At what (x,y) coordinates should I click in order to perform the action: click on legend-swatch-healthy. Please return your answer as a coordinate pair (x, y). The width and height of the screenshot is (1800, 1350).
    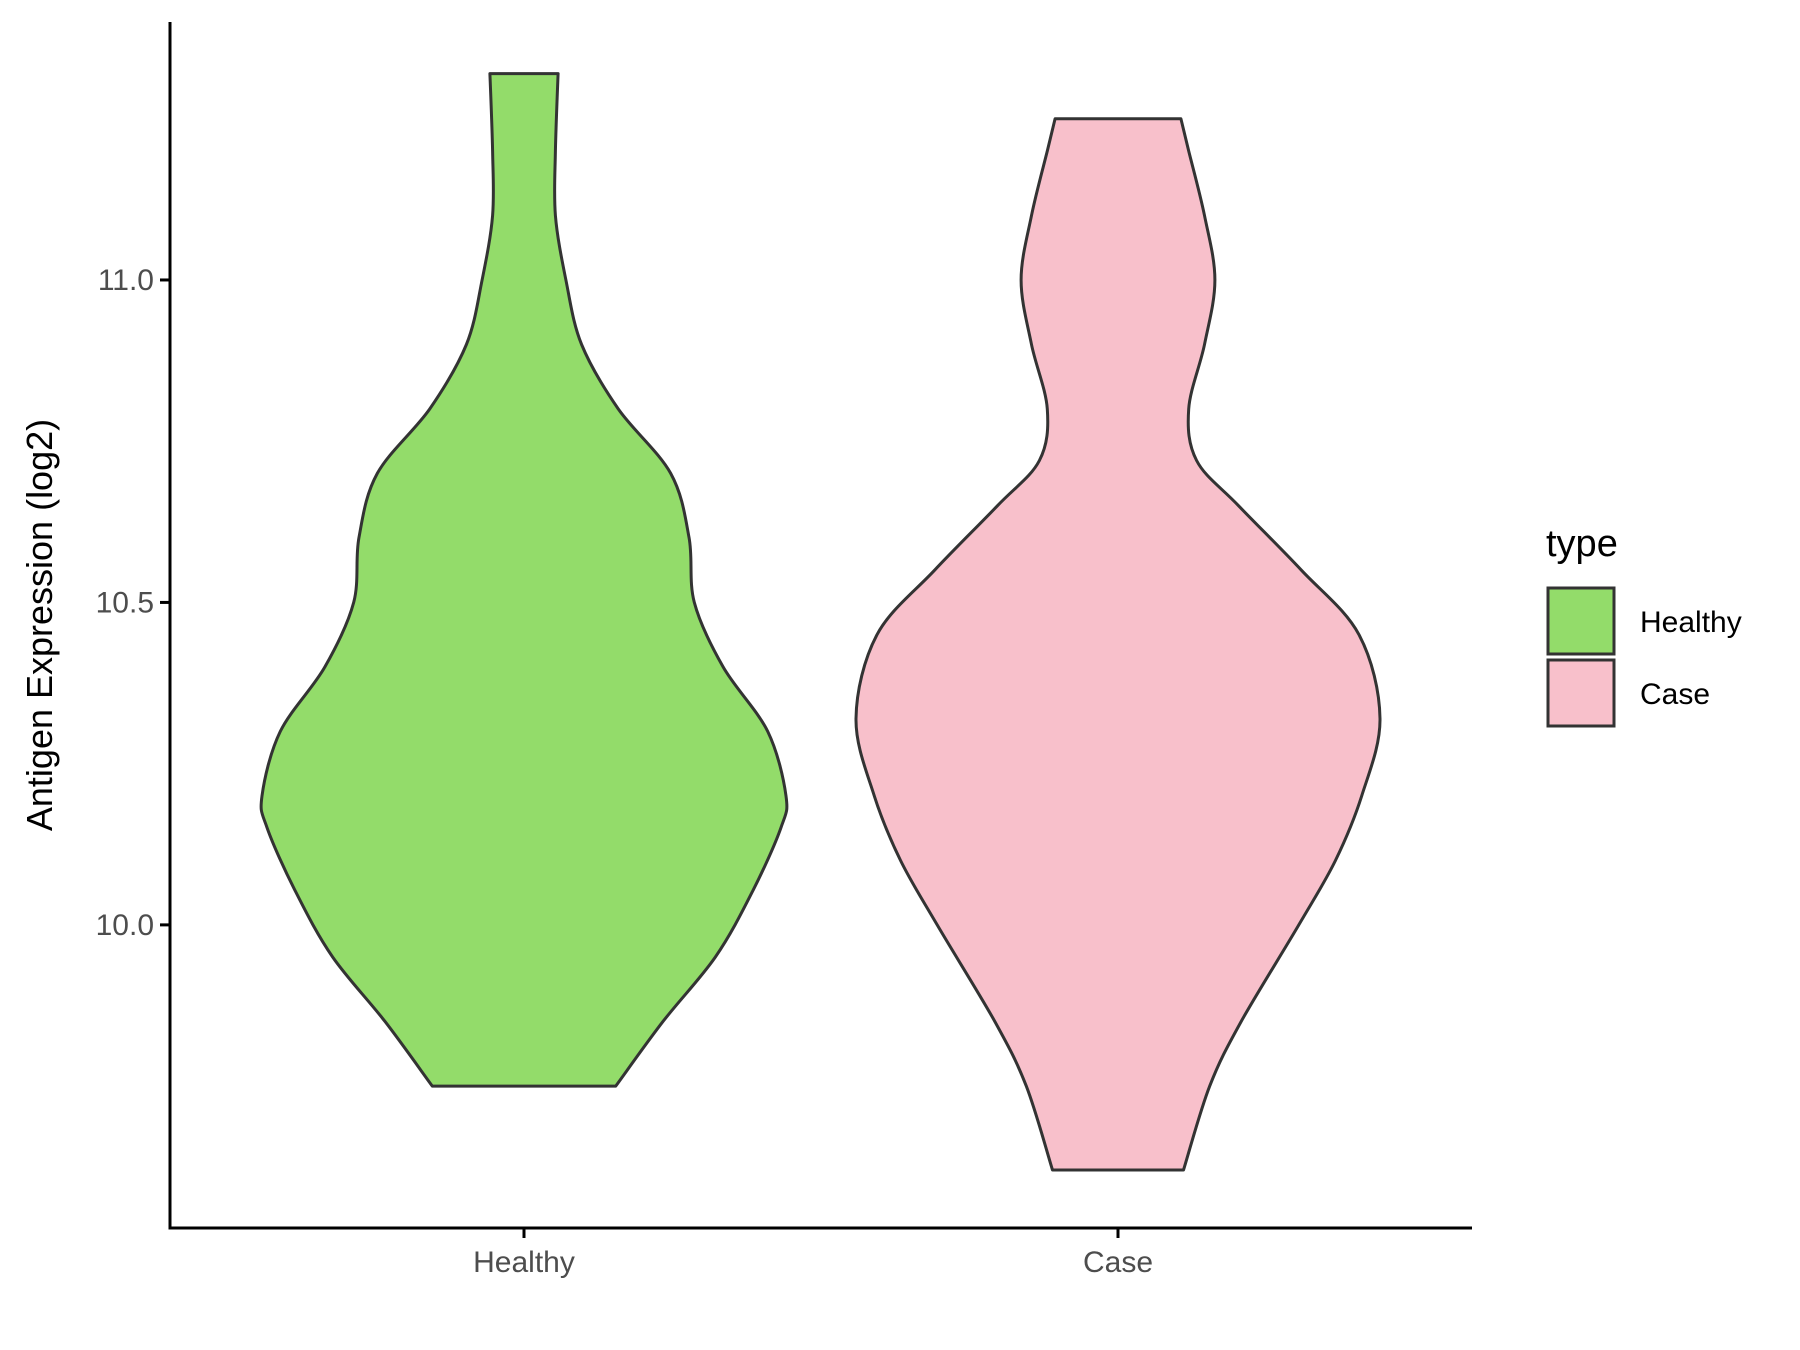
    Looking at the image, I should click on (1581, 621).